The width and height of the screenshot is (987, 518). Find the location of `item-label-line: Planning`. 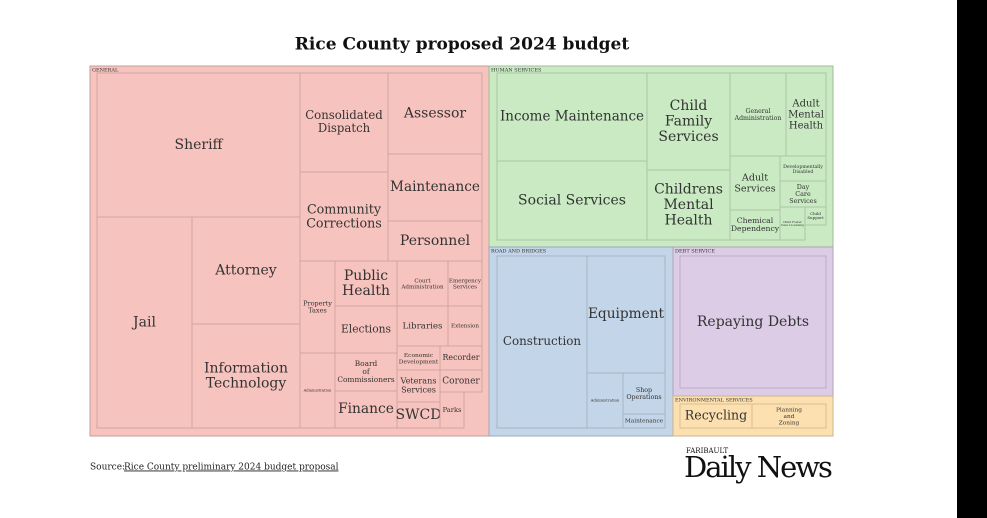

item-label-line: Planning is located at coordinates (789, 410).